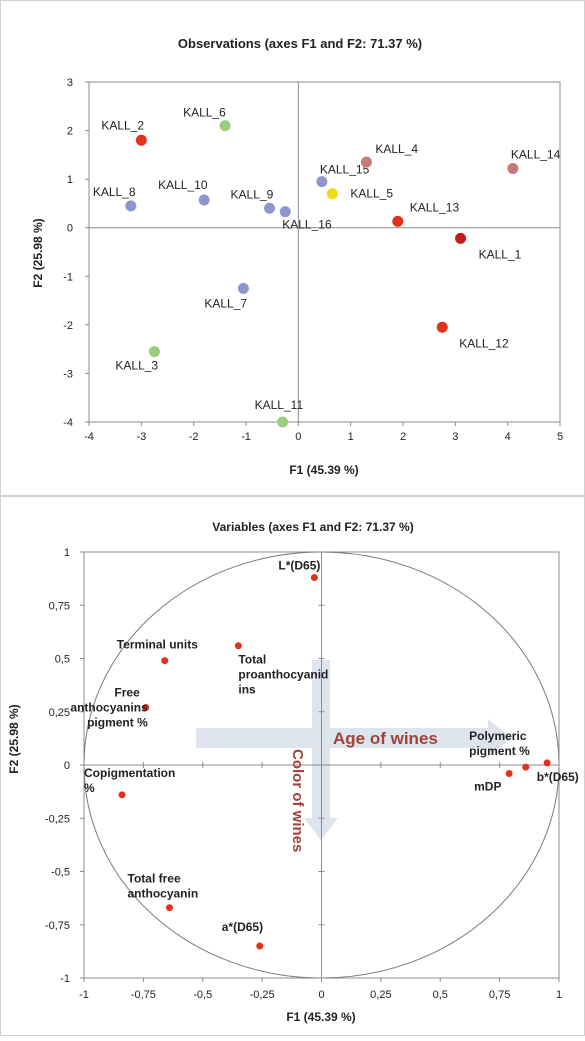 The height and width of the screenshot is (1041, 585). I want to click on chart-2-y-tick-label: 0,5, so click(62, 660).